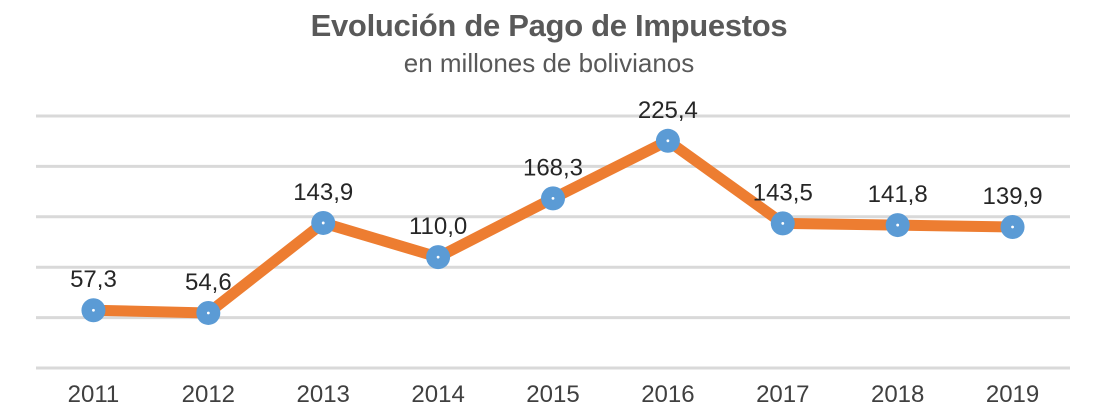  Describe the element at coordinates (668, 110) in the screenshot. I see `data-label: 225,4` at that location.